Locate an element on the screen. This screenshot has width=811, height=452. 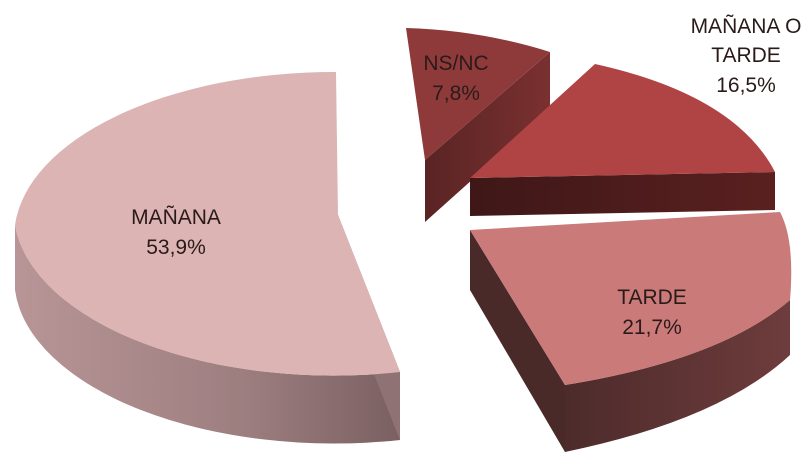
pie-slice-nsnc-side is located at coordinates (487, 137).